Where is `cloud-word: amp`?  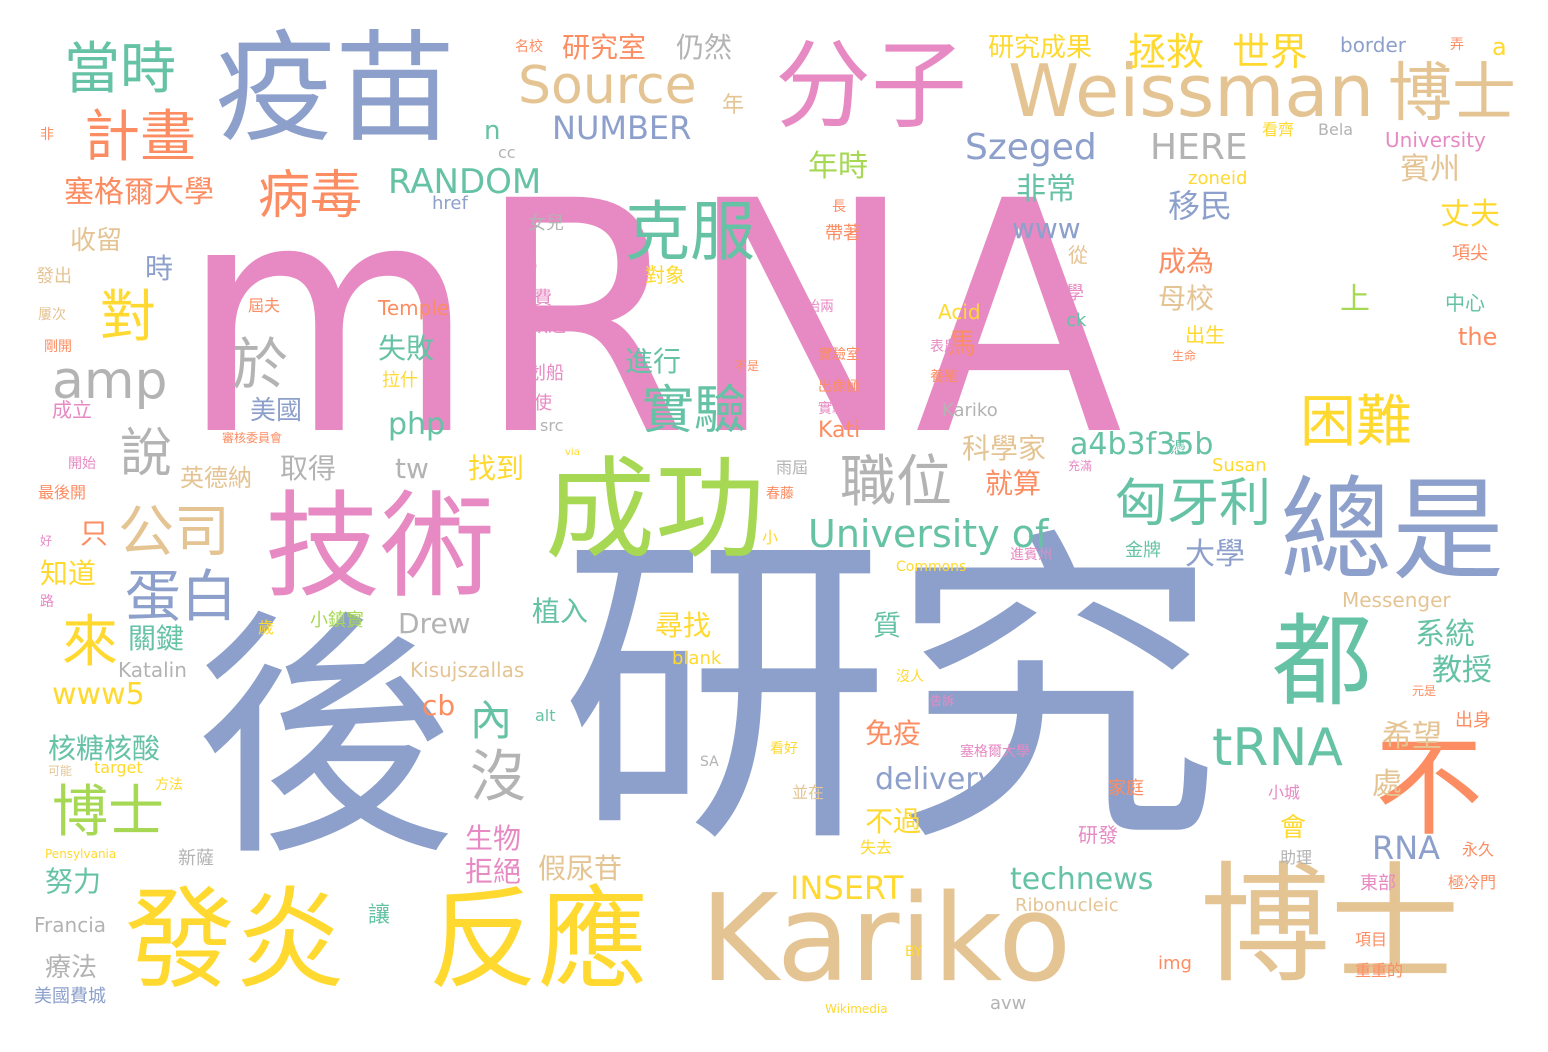
cloud-word: amp is located at coordinates (110, 381).